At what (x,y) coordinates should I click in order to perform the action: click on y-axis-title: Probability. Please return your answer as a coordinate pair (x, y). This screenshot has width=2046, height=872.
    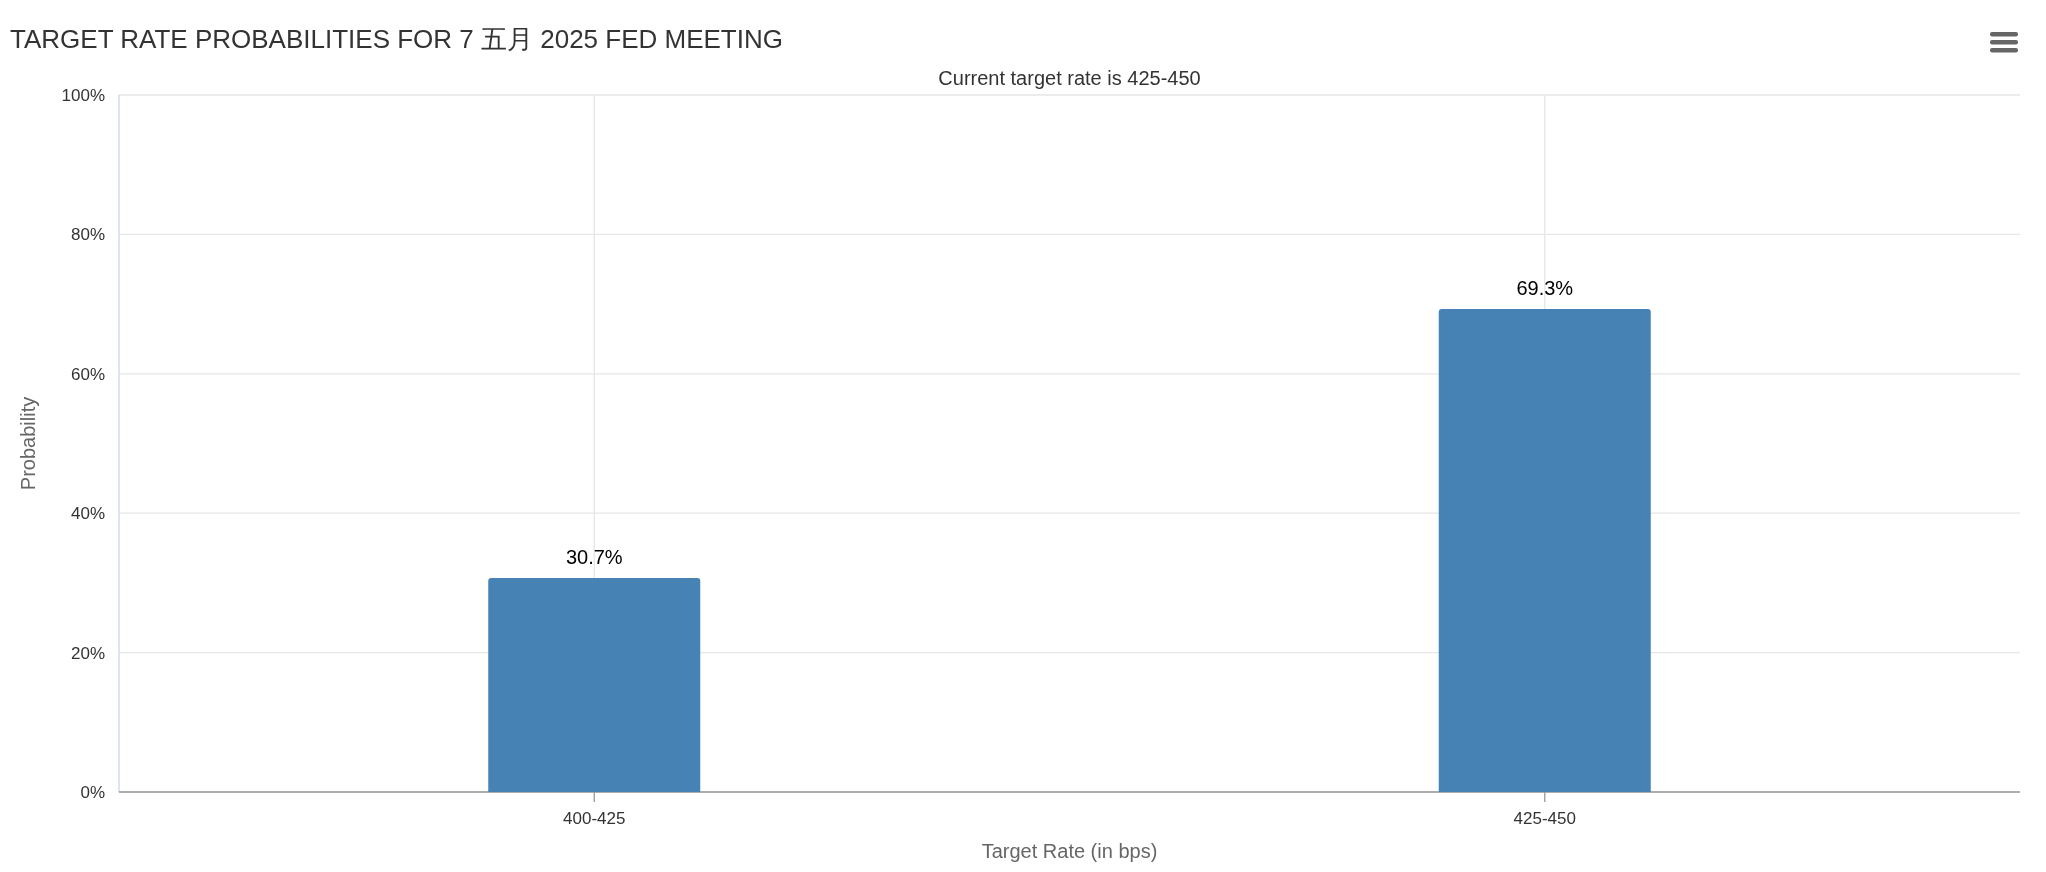
    Looking at the image, I should click on (28, 443).